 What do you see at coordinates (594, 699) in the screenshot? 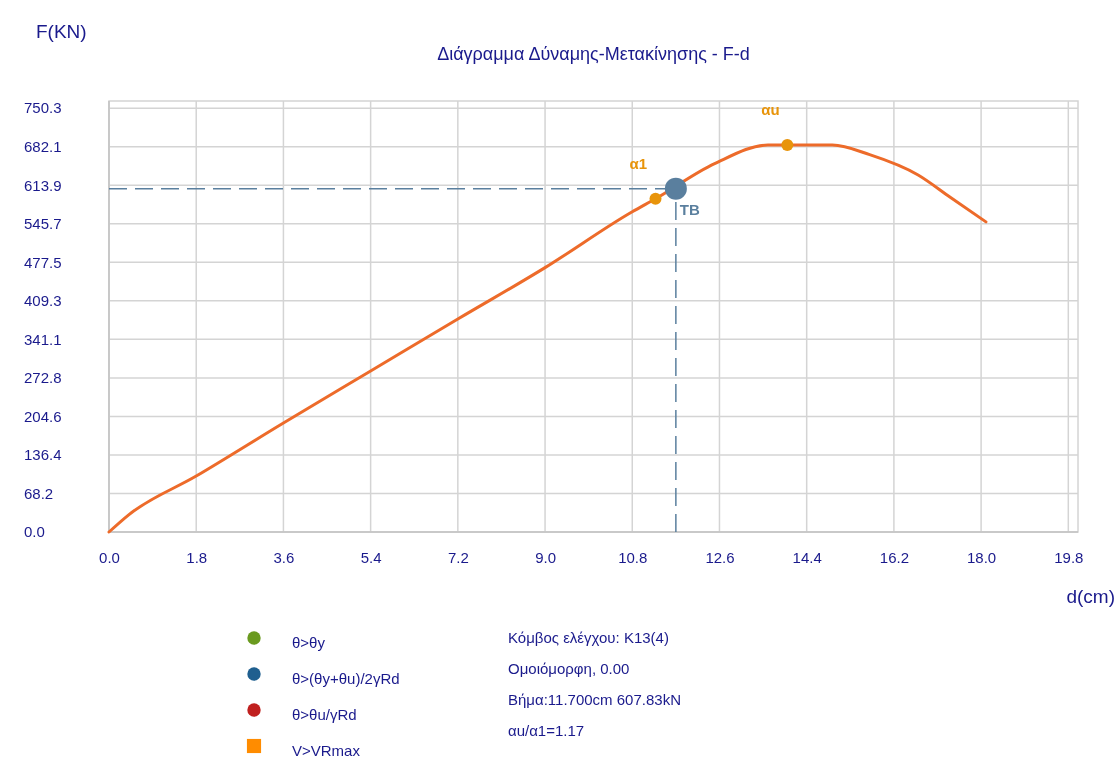
I see `text: Βήμα:11.700cm 607.83kN` at bounding box center [594, 699].